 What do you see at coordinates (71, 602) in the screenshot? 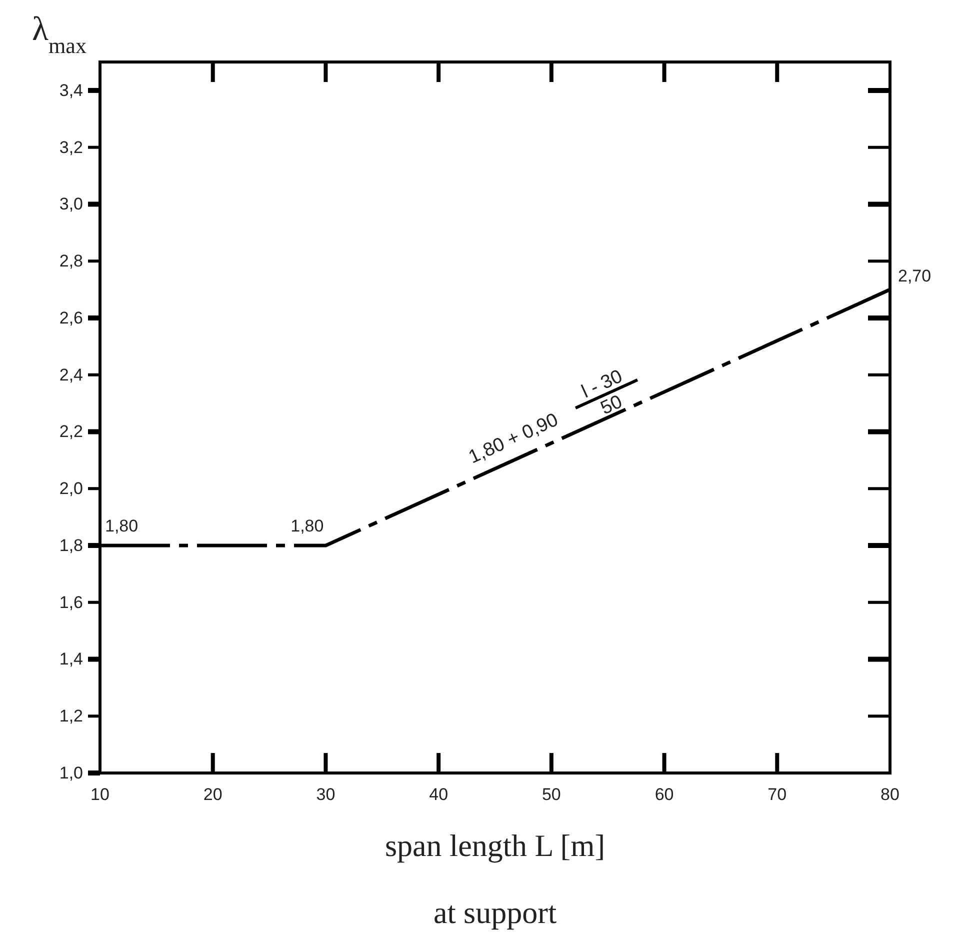
I see `y-tick-label: 1,6` at bounding box center [71, 602].